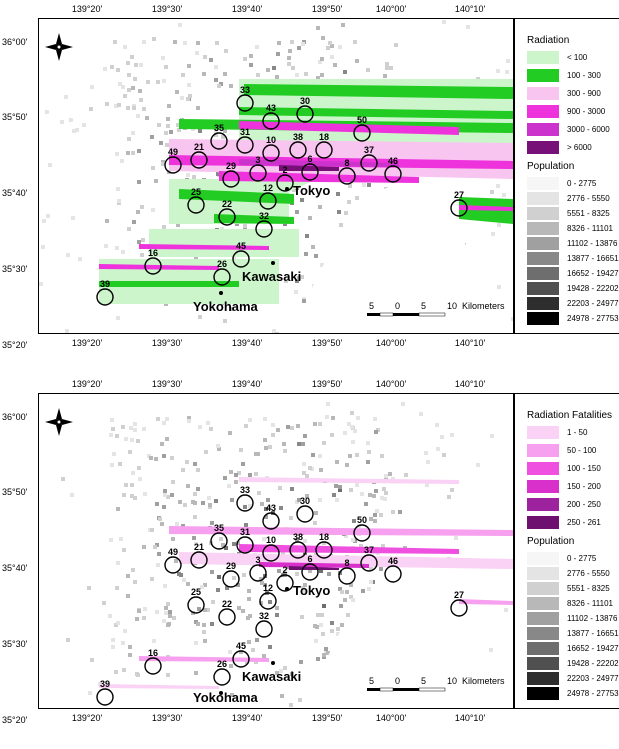 The height and width of the screenshot is (749, 619). What do you see at coordinates (227, 204) in the screenshot?
I see `site-label: 22` at bounding box center [227, 204].